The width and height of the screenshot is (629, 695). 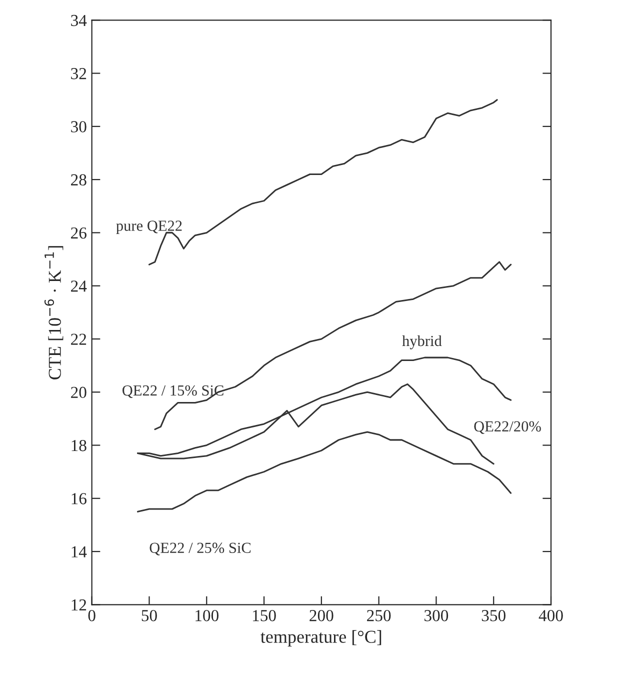 I want to click on y-tick-label: 18, so click(x=79, y=446).